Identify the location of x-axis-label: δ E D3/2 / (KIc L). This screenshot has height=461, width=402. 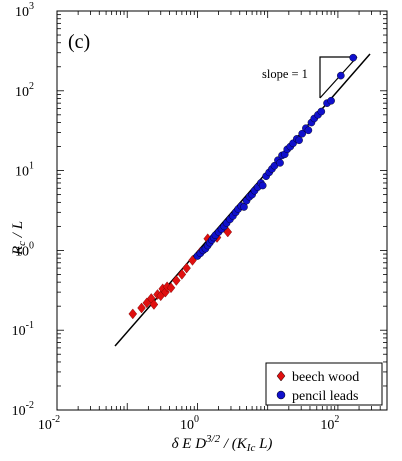
(222, 443).